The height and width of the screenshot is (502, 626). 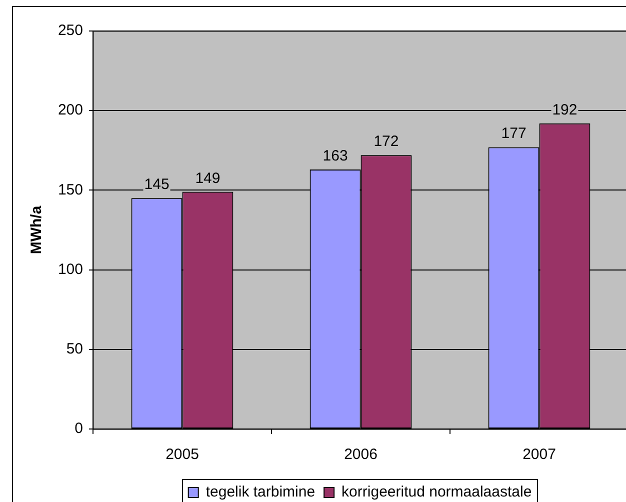 I want to click on x-tick-label: 2005, so click(x=182, y=455).